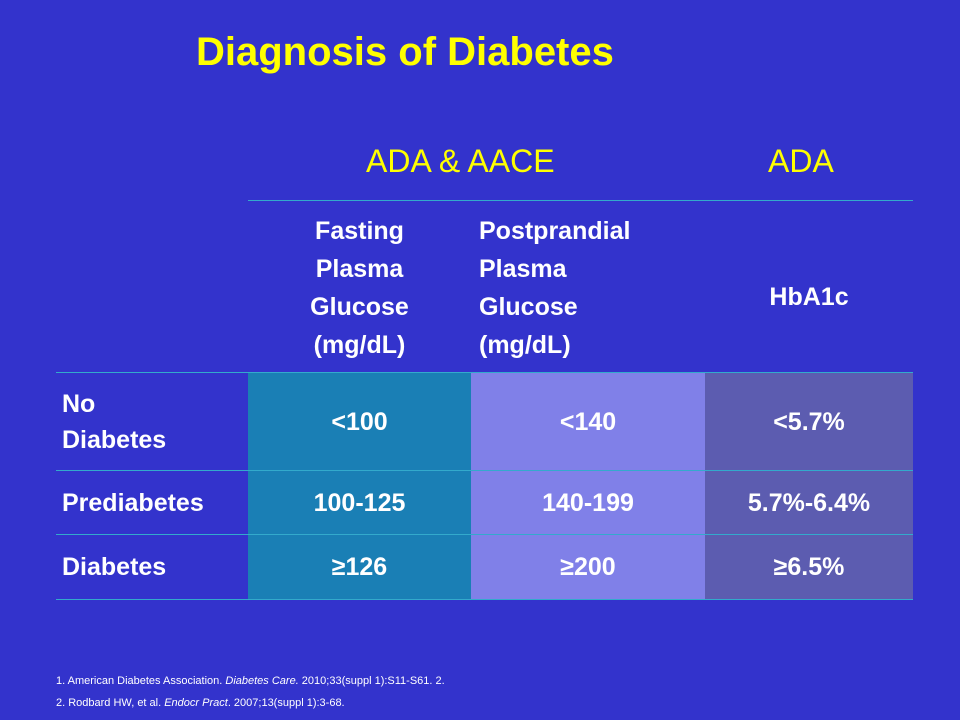 The height and width of the screenshot is (720, 960). I want to click on cell-fasting-prediabetes: 100-125, so click(359, 503).